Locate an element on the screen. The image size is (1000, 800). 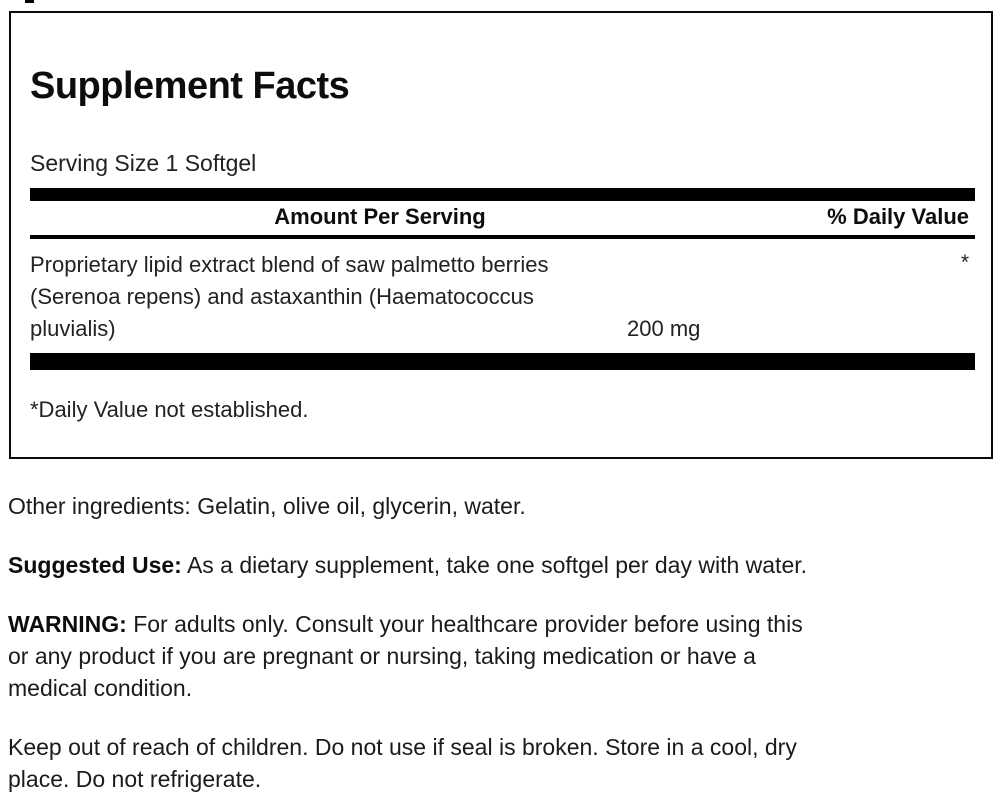
warning-label: WARNING: is located at coordinates (67, 624).